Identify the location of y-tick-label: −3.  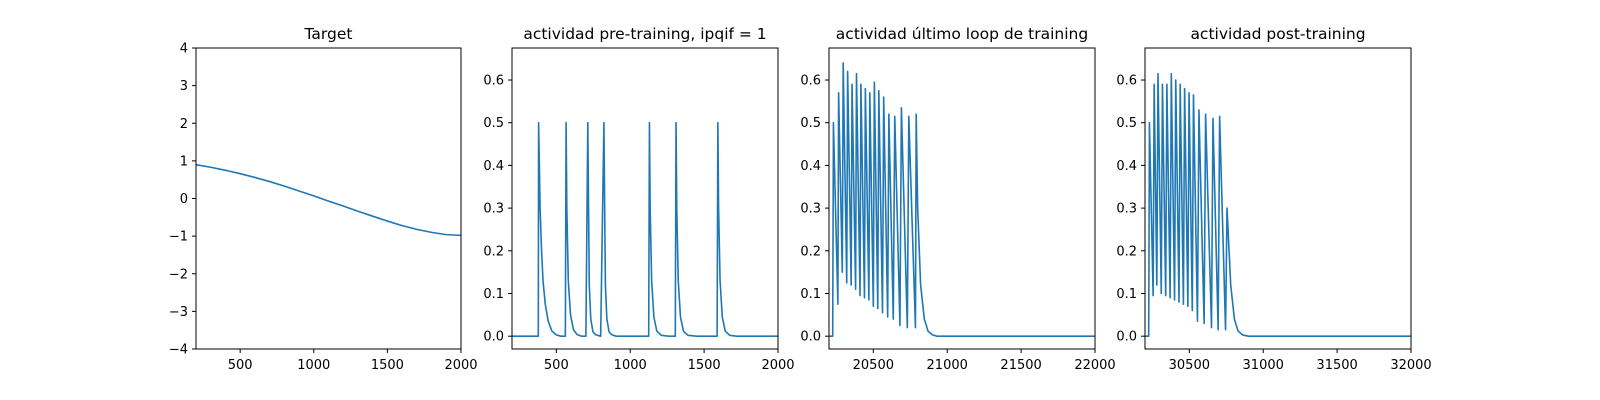
(178, 312).